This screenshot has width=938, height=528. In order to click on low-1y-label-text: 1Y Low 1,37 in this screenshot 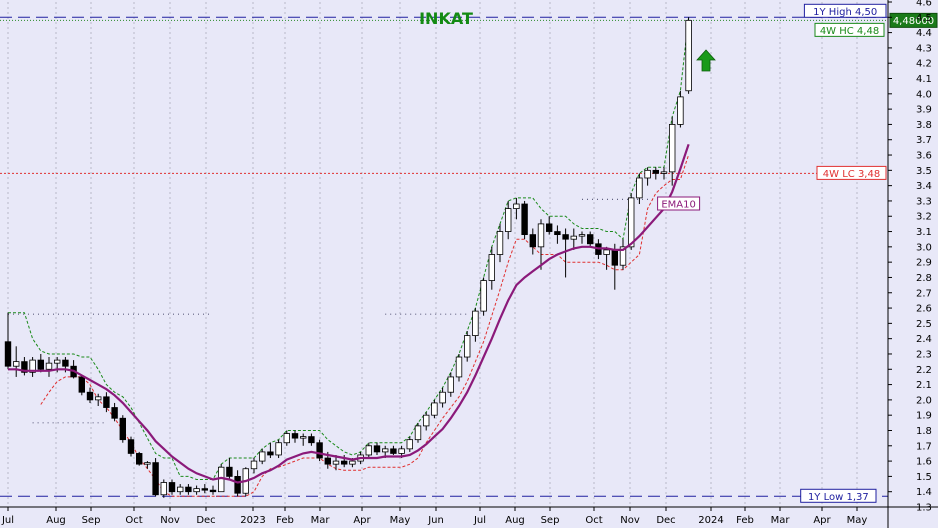, I will do `click(838, 497)`.